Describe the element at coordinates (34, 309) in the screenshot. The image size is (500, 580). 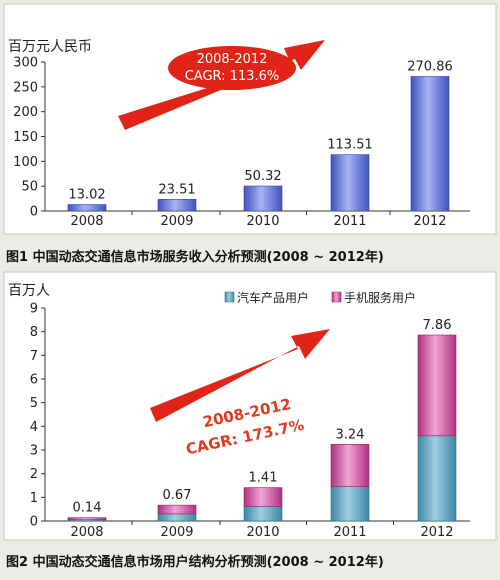
I see `chart2-y-tick-label: 9` at that location.